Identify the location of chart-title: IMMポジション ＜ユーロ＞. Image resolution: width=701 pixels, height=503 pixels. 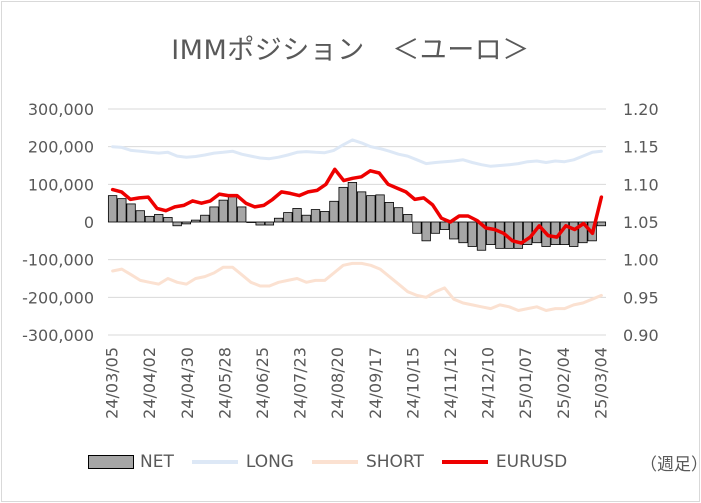
(350, 50).